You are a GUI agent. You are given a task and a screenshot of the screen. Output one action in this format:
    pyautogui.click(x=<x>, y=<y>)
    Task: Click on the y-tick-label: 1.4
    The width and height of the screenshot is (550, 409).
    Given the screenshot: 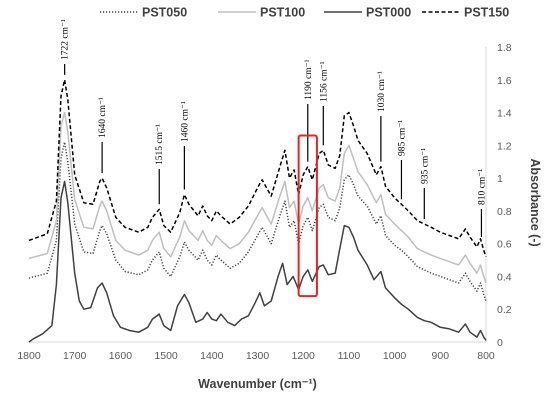 What is the action you would take?
    pyautogui.click(x=504, y=114)
    